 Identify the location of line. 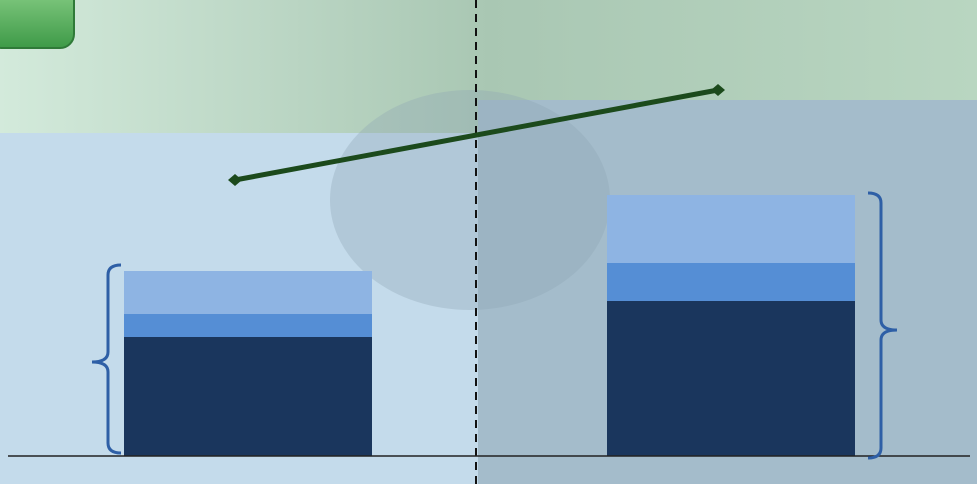
(476, 135).